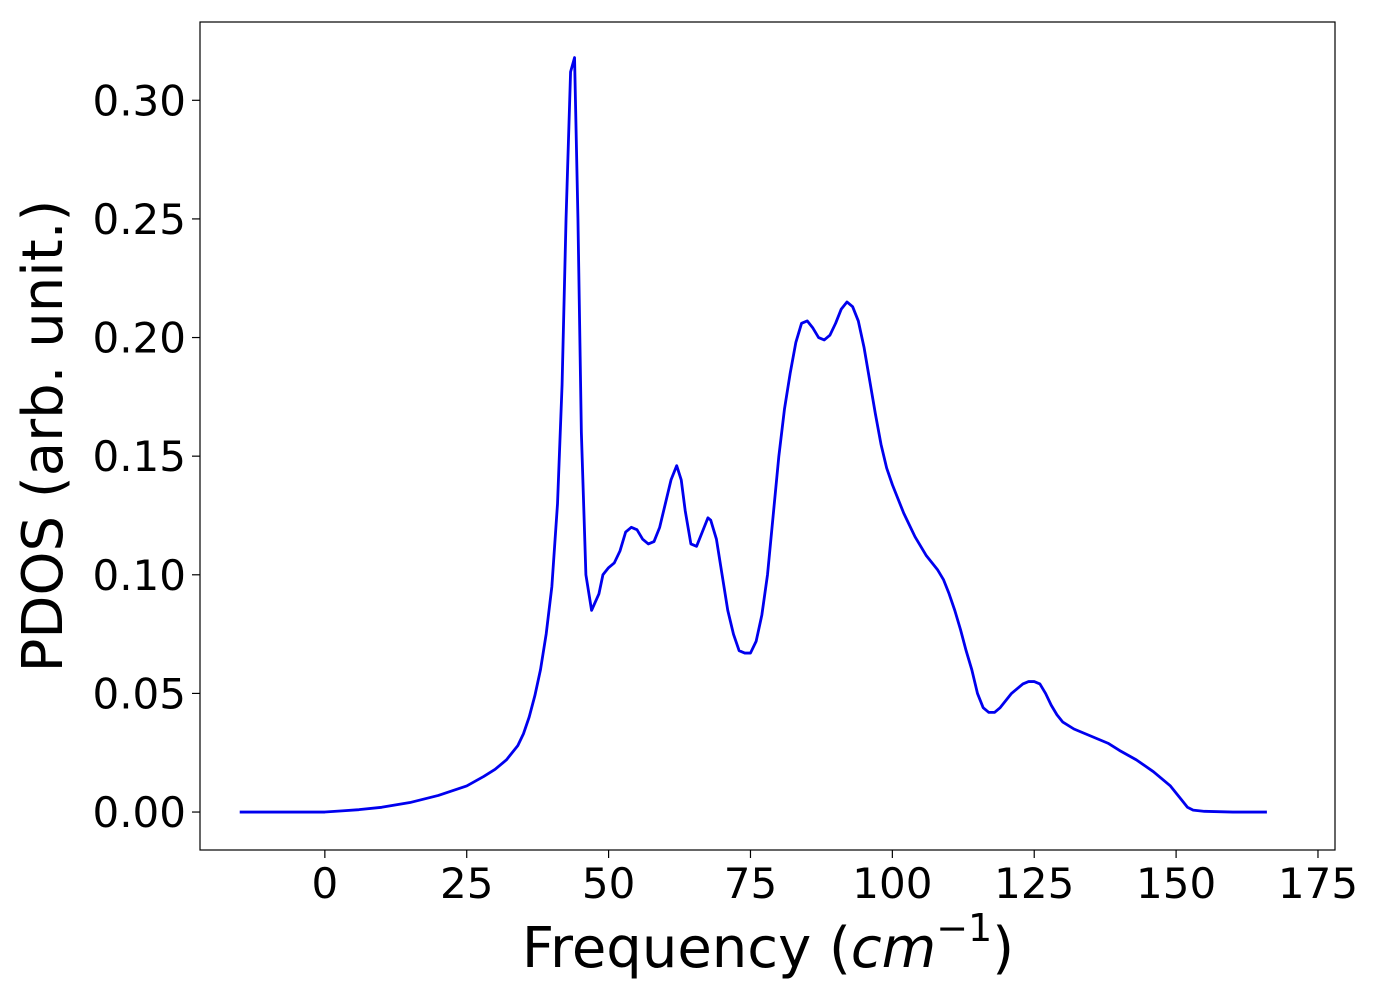 The width and height of the screenshot is (1400, 1000). Describe the element at coordinates (43, 436) in the screenshot. I see `y-axis-label: PDOS (arb. unit.)` at that location.